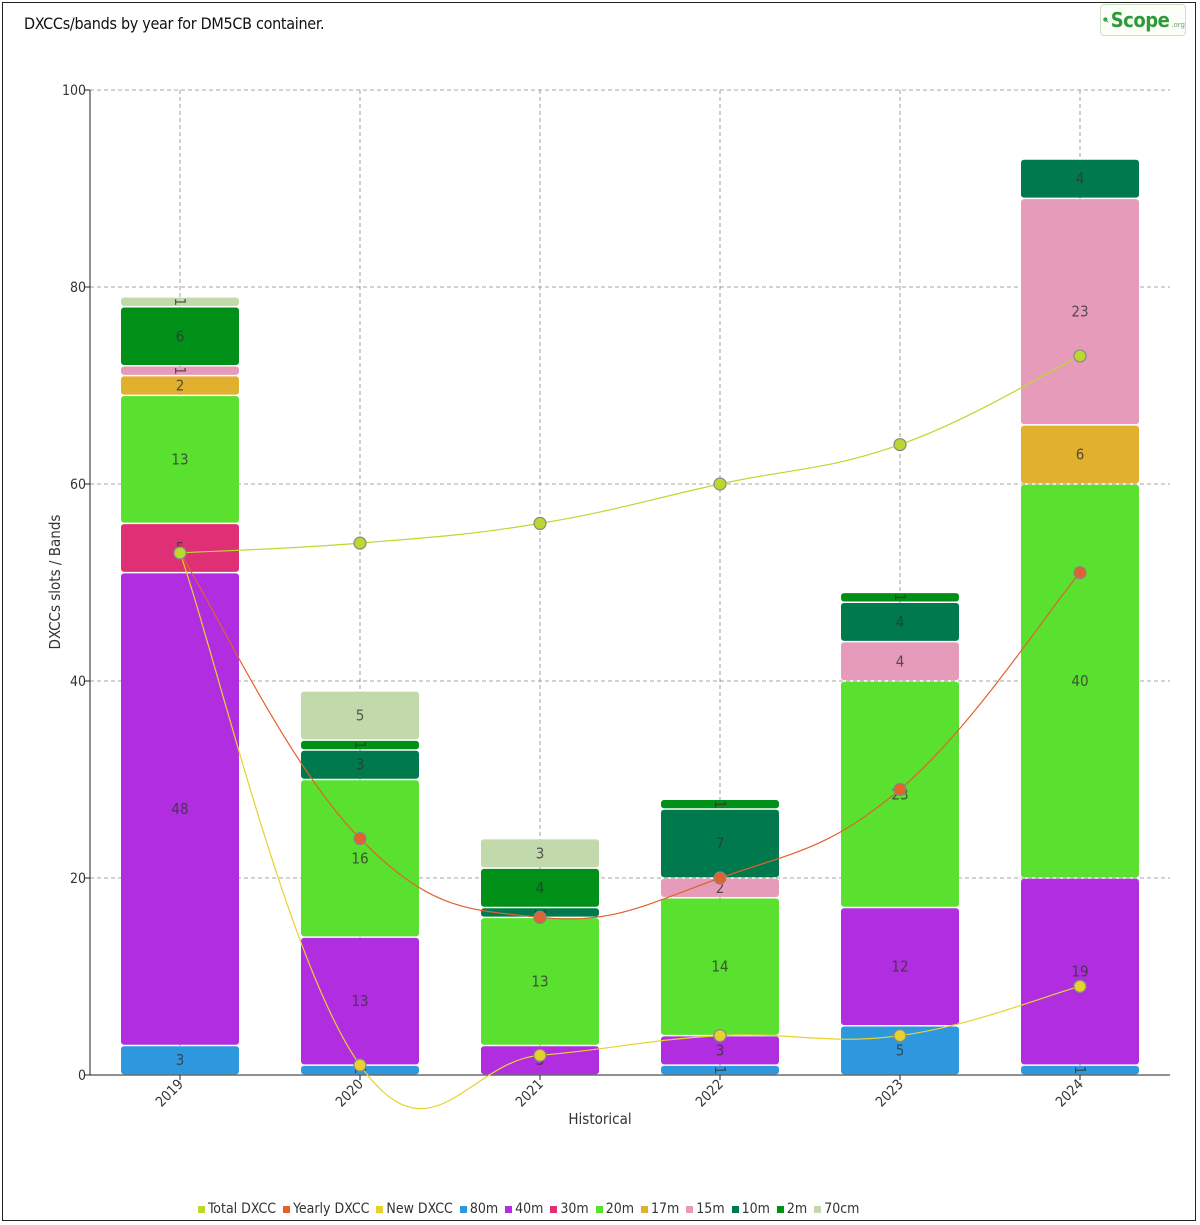  I want to click on bar-data-label: 14, so click(719, 967).